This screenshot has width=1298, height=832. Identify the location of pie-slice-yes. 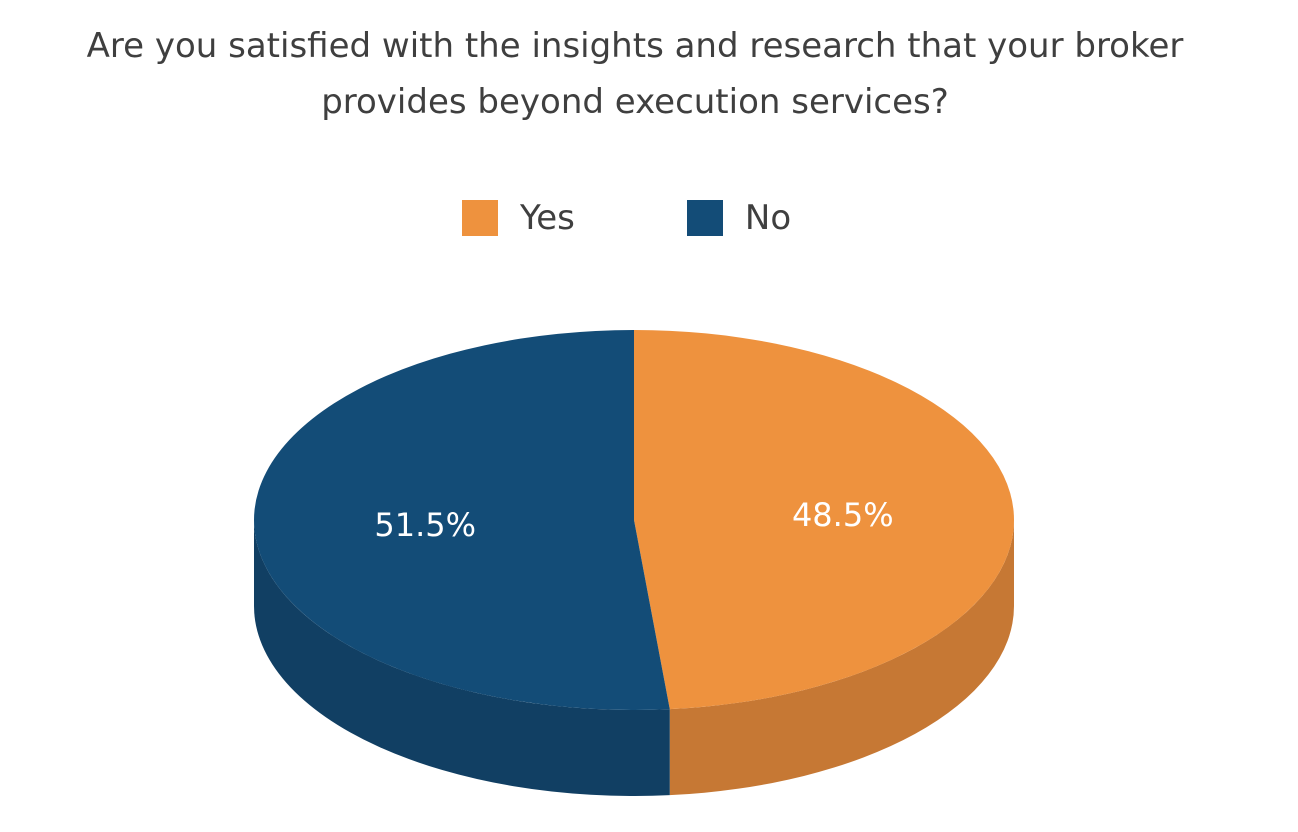
(824, 520).